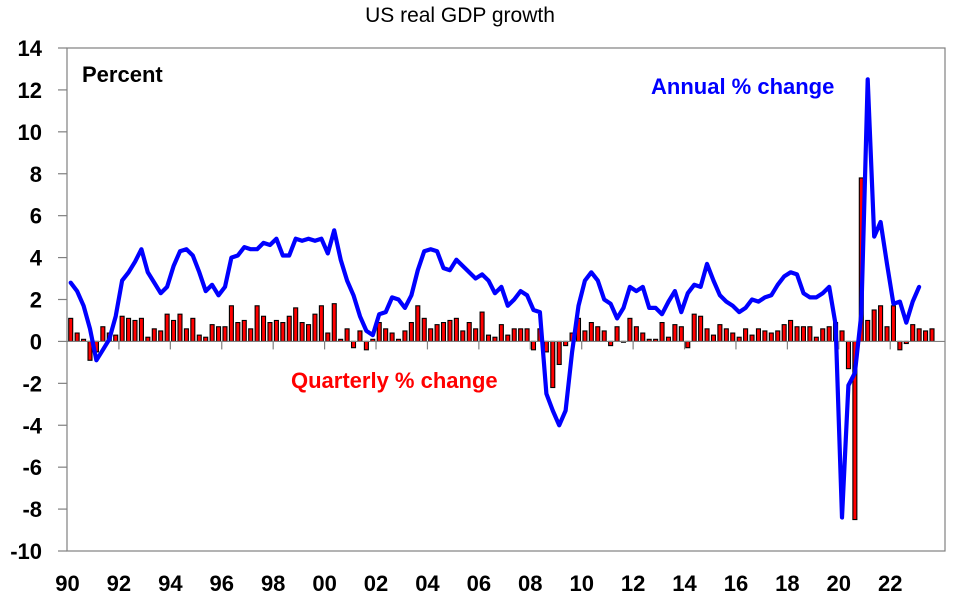  I want to click on y-axis: -10 -8 -6 -4 -2 0 2 4 6 8 10 12 14, so click(38, 300).